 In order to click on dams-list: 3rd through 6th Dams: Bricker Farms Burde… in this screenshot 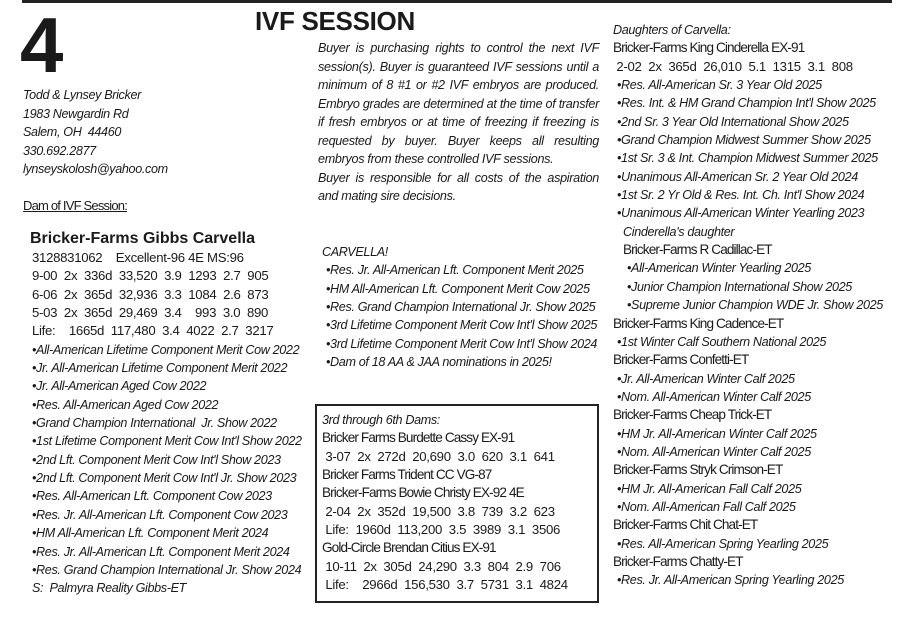, I will do `click(445, 502)`.